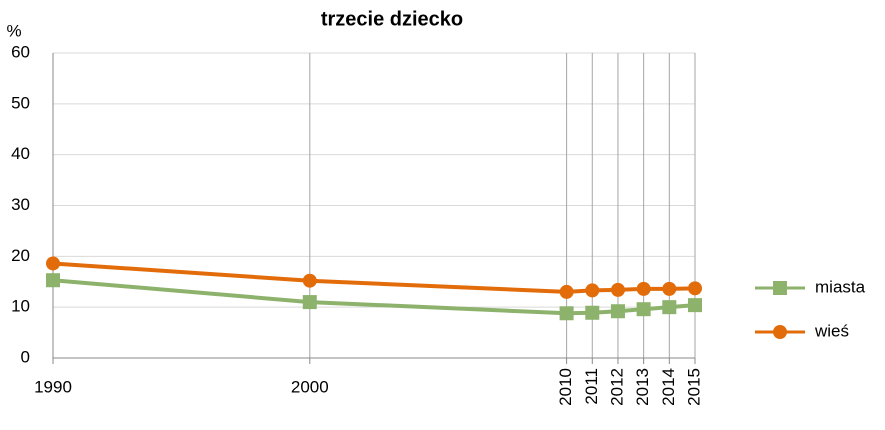 This screenshot has width=885, height=430. Describe the element at coordinates (831, 330) in the screenshot. I see `legend-label: wieś` at that location.